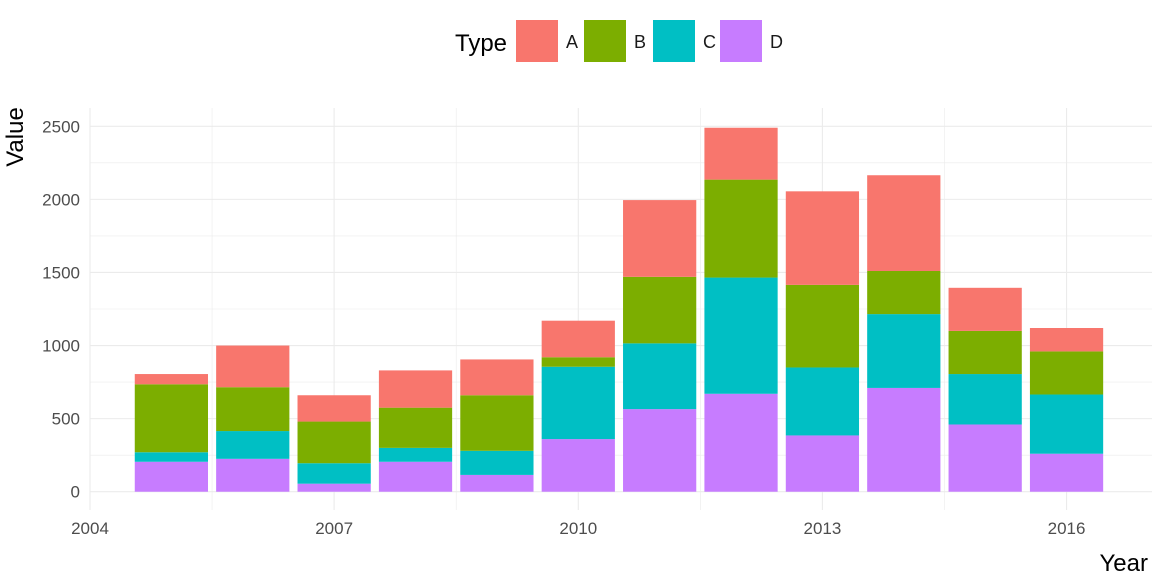  What do you see at coordinates (481, 43) in the screenshot?
I see `legend-title: Type` at bounding box center [481, 43].